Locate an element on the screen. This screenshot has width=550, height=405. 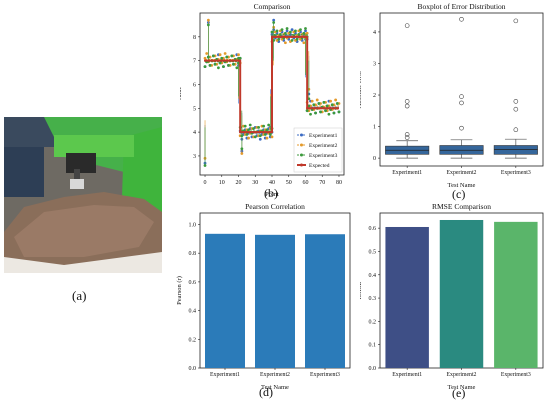
y-tick-label: 5 is located at coordinates (194, 109).